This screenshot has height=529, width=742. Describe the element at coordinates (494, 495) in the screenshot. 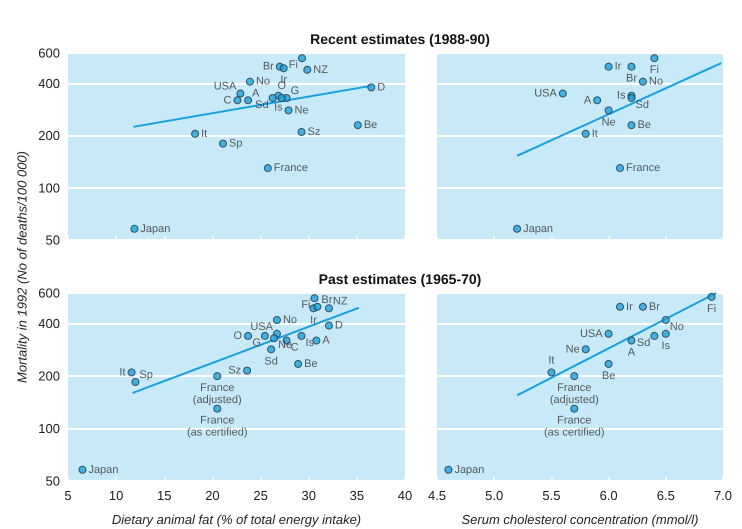

I see `x-tick-label: 5.0` at that location.